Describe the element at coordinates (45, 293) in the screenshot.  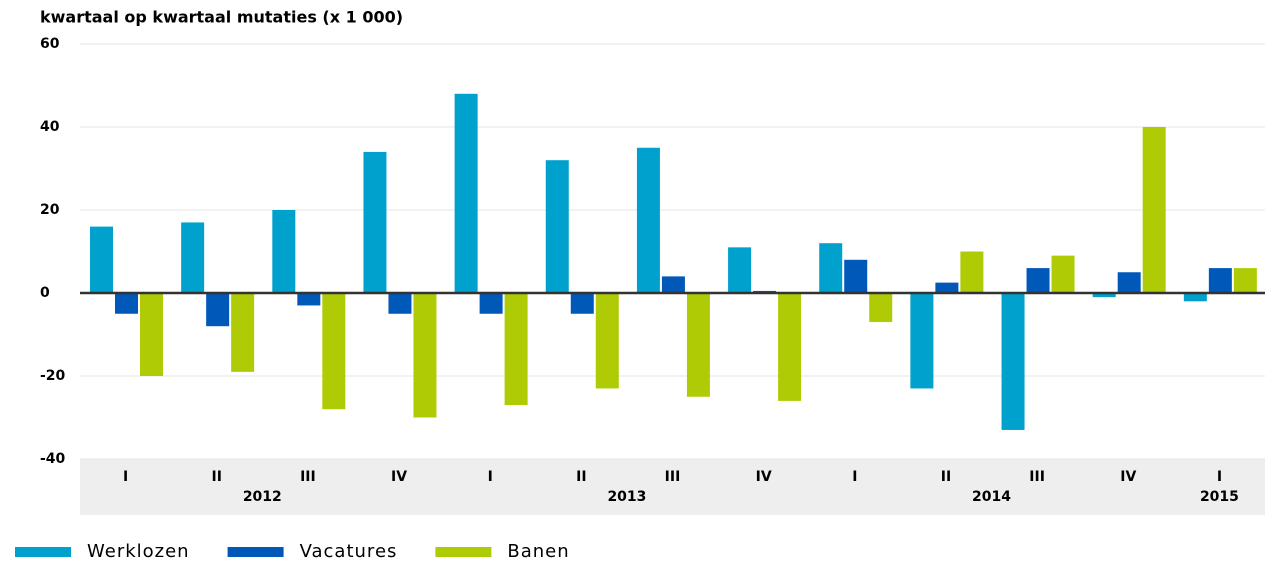
I see `y-tick-label: 0` at that location.